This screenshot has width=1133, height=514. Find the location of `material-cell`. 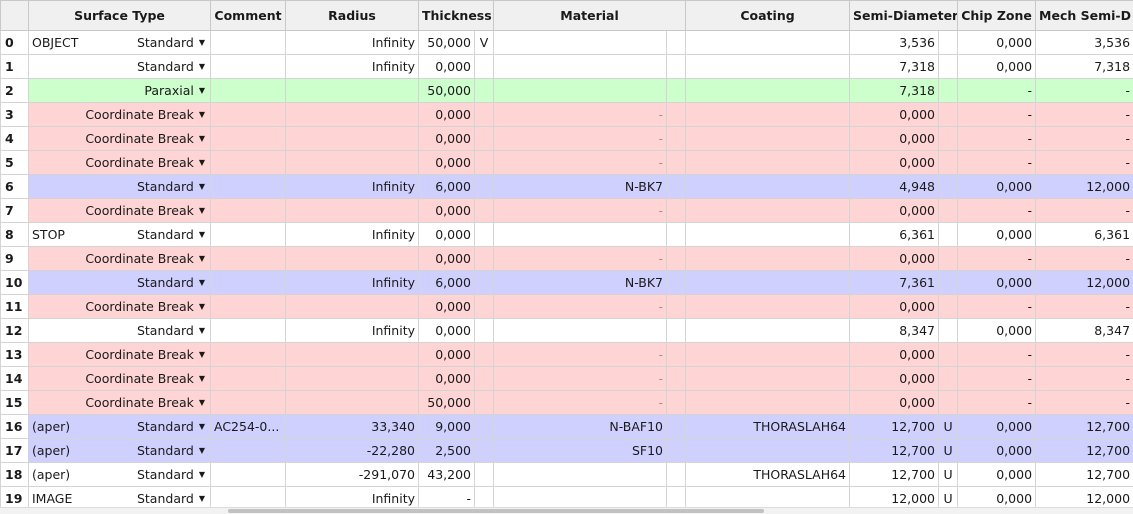

material-cell is located at coordinates (580, 474).